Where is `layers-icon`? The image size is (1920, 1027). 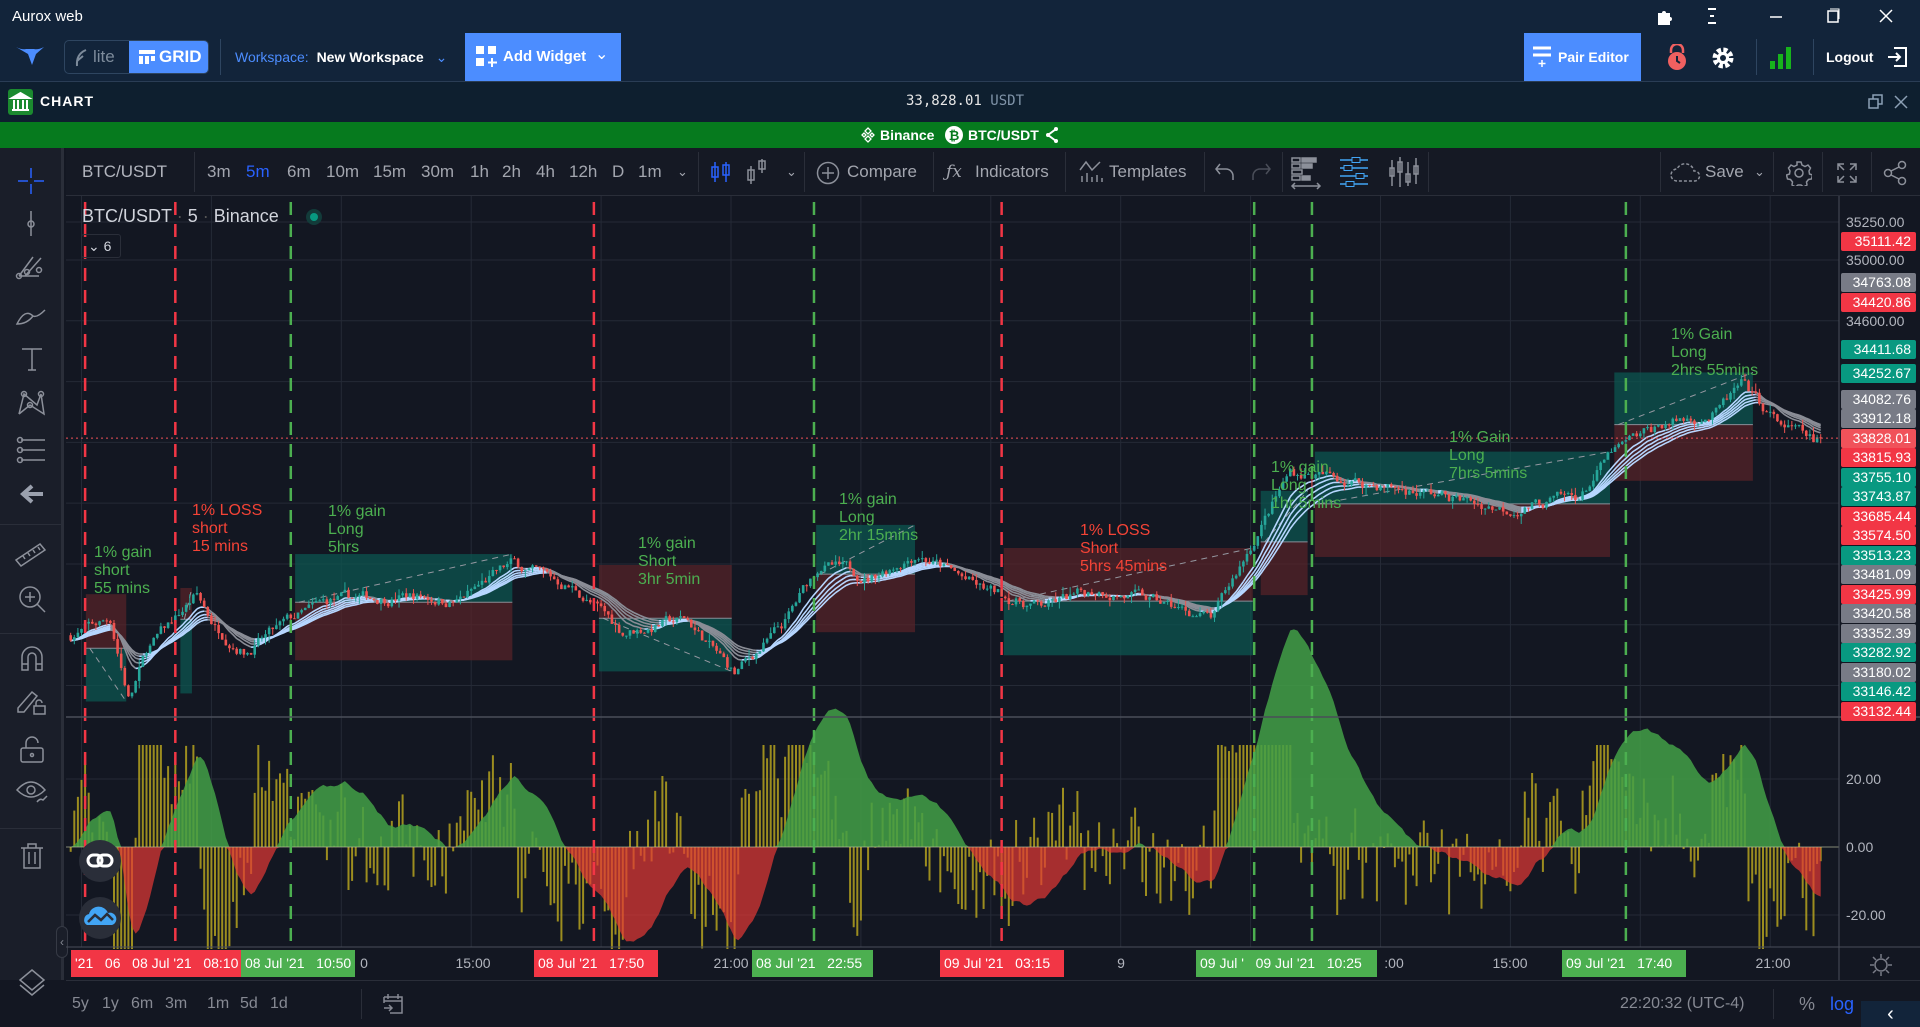
layers-icon is located at coordinates (32, 983).